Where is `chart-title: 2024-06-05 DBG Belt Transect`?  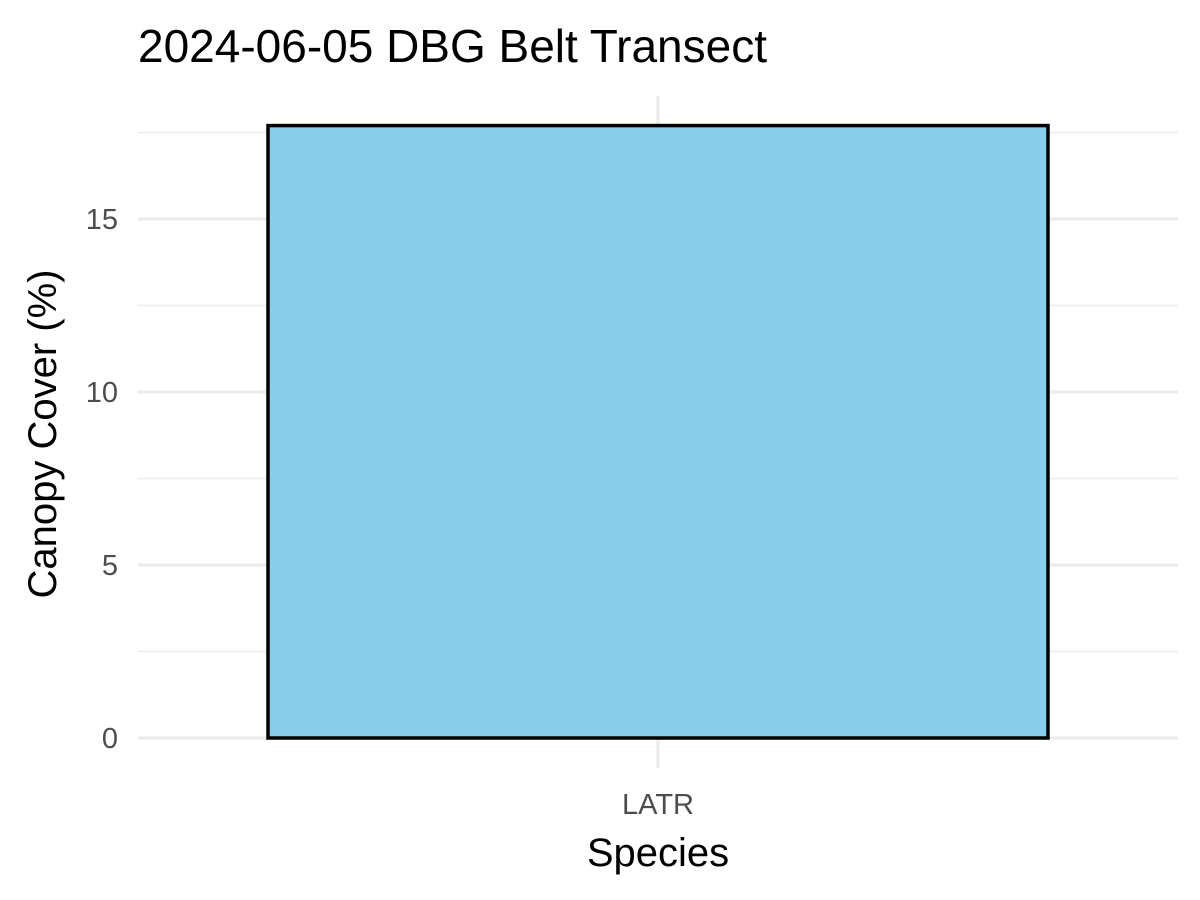 chart-title: 2024-06-05 DBG Belt Transect is located at coordinates (452, 46).